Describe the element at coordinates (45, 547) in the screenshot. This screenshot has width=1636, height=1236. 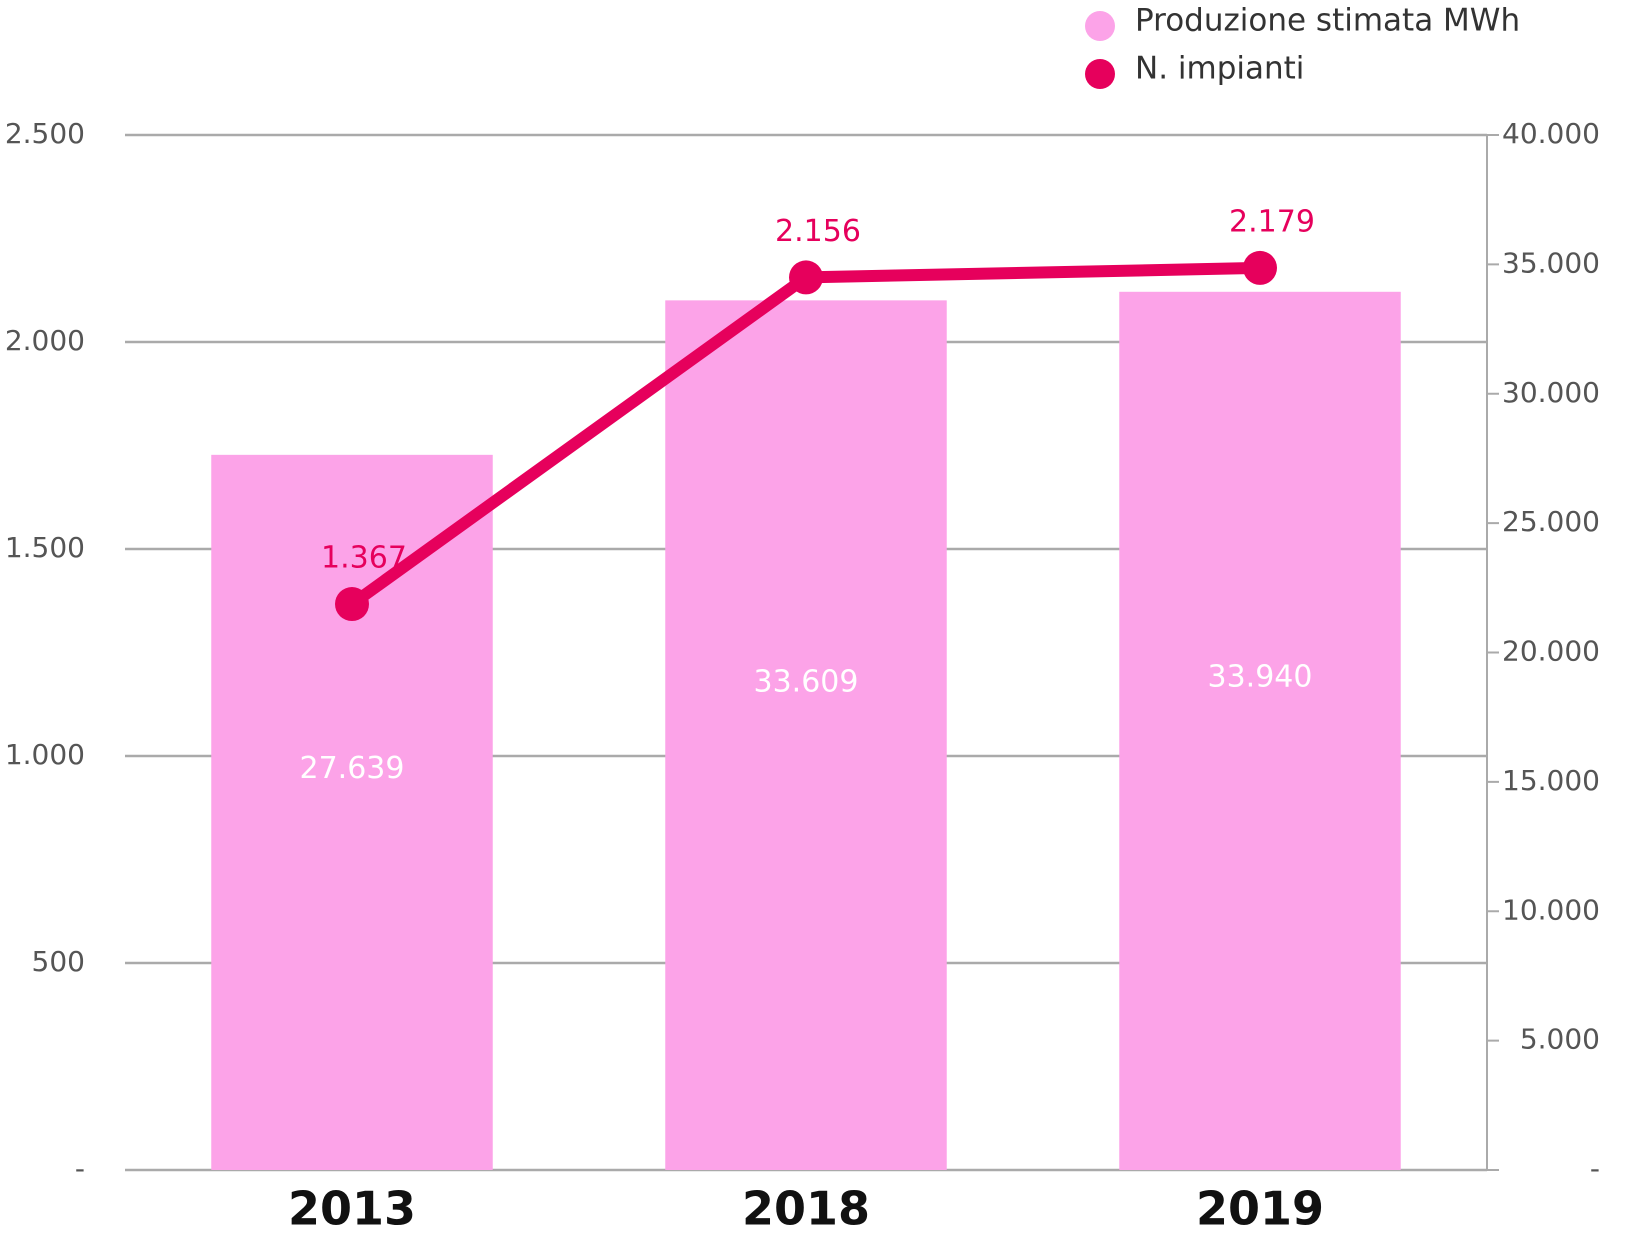
I see `y-tick-label: 1.500` at that location.